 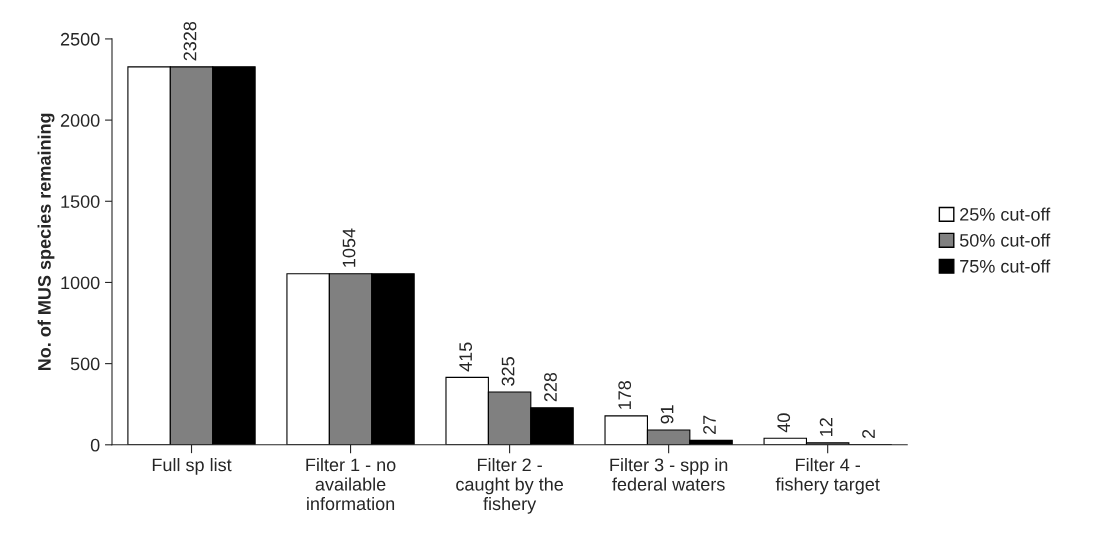 I want to click on y-axis-title: No. of MUS species remaining, so click(x=46, y=242).